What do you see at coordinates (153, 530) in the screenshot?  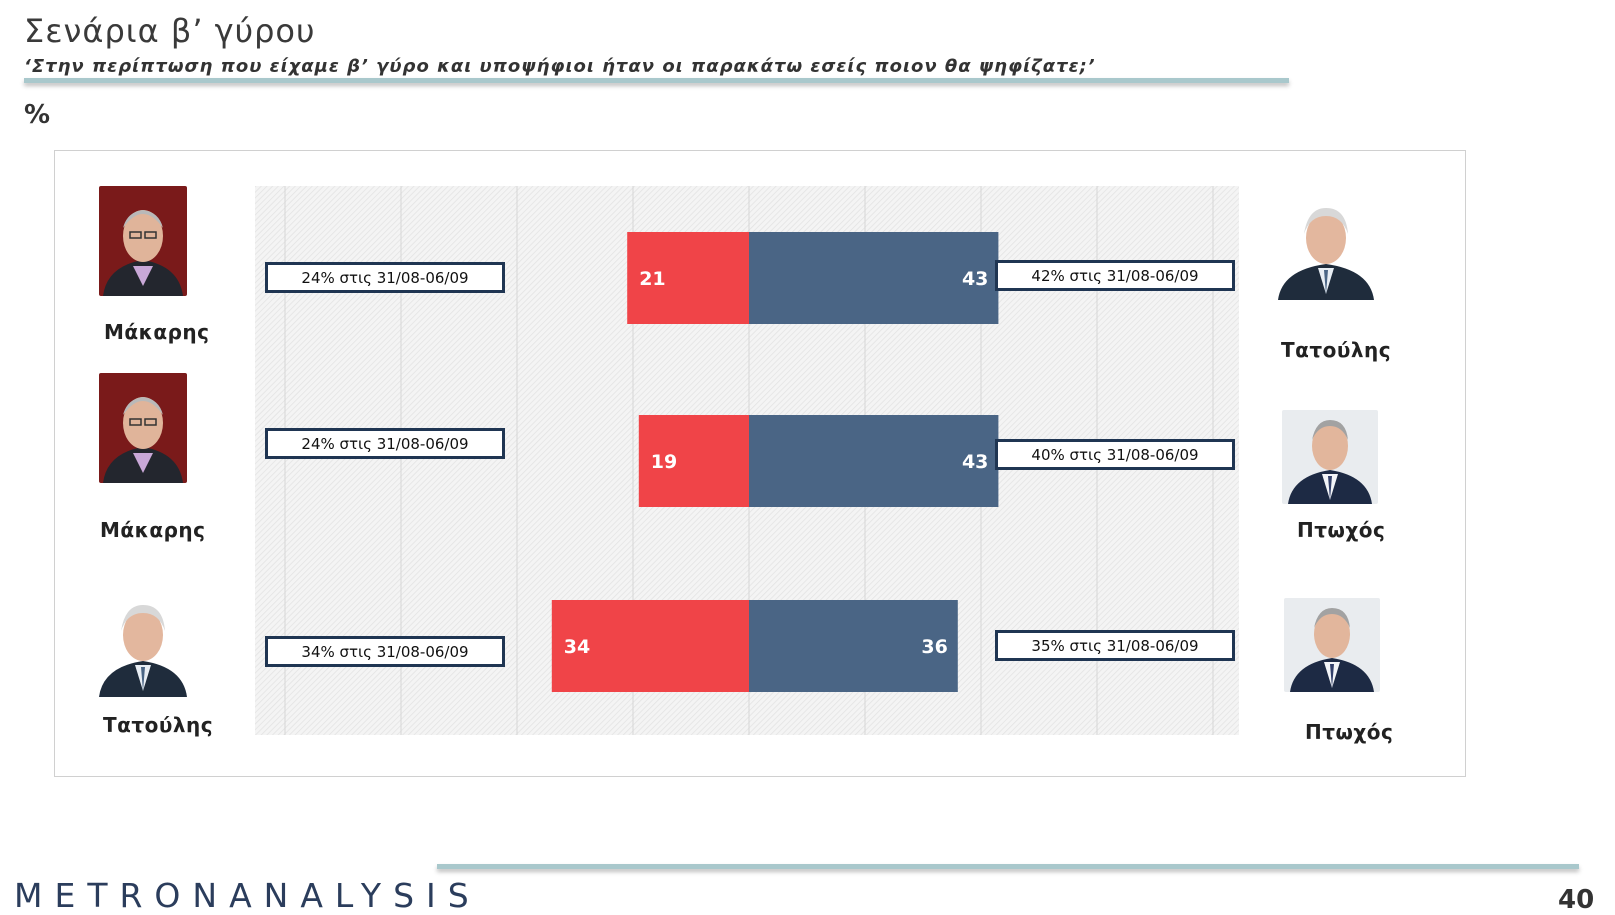 I see `left-candidate-name-2: Μάκαρης` at bounding box center [153, 530].